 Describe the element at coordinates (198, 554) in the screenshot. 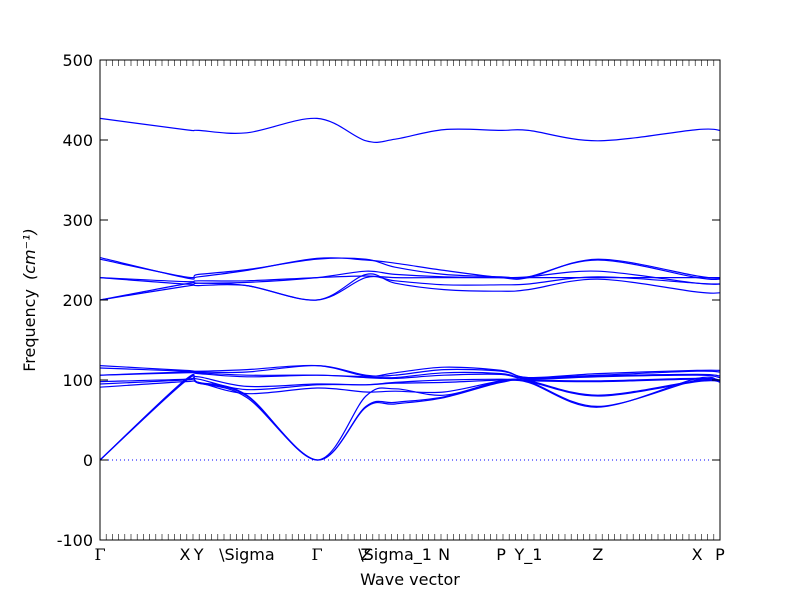

I see `k-point-label: Y` at that location.